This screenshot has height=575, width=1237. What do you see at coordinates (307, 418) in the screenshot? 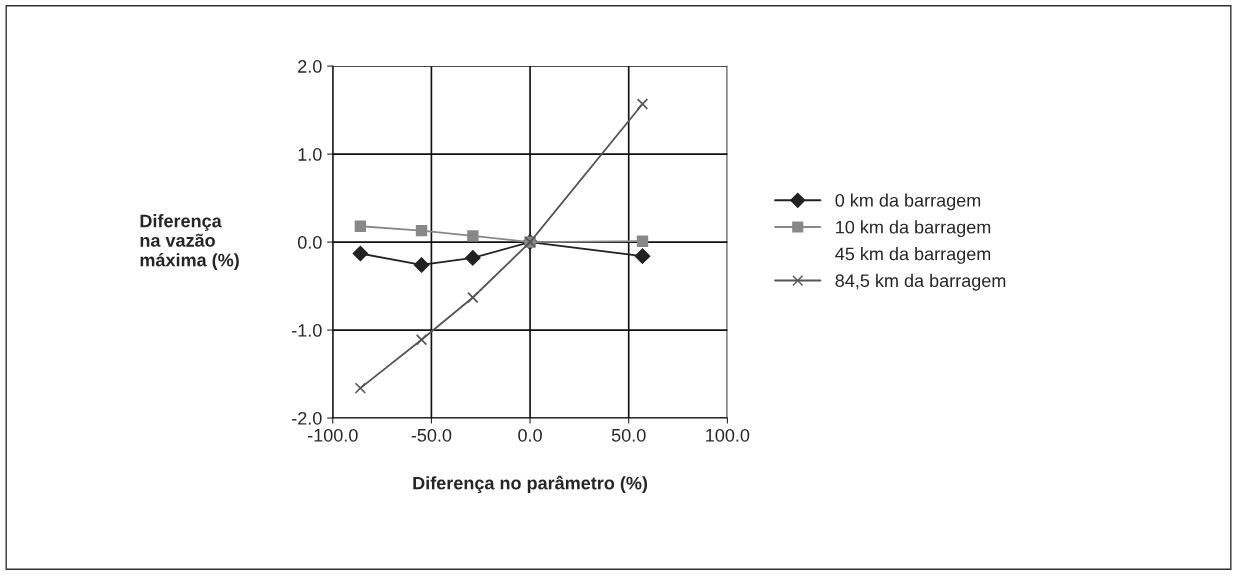
I see `y-tick-label: -2.0` at bounding box center [307, 418].